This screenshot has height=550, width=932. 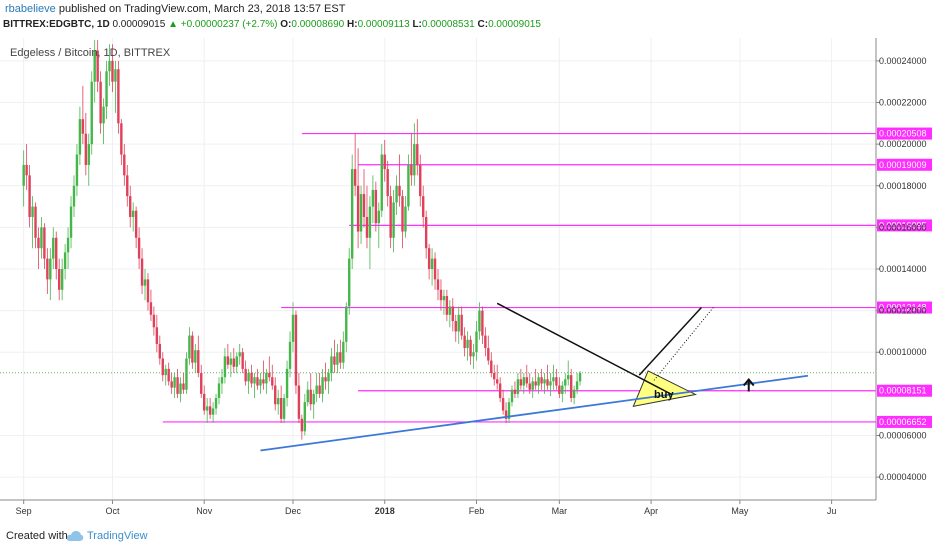 I want to click on low-label: L:, so click(x=417, y=24).